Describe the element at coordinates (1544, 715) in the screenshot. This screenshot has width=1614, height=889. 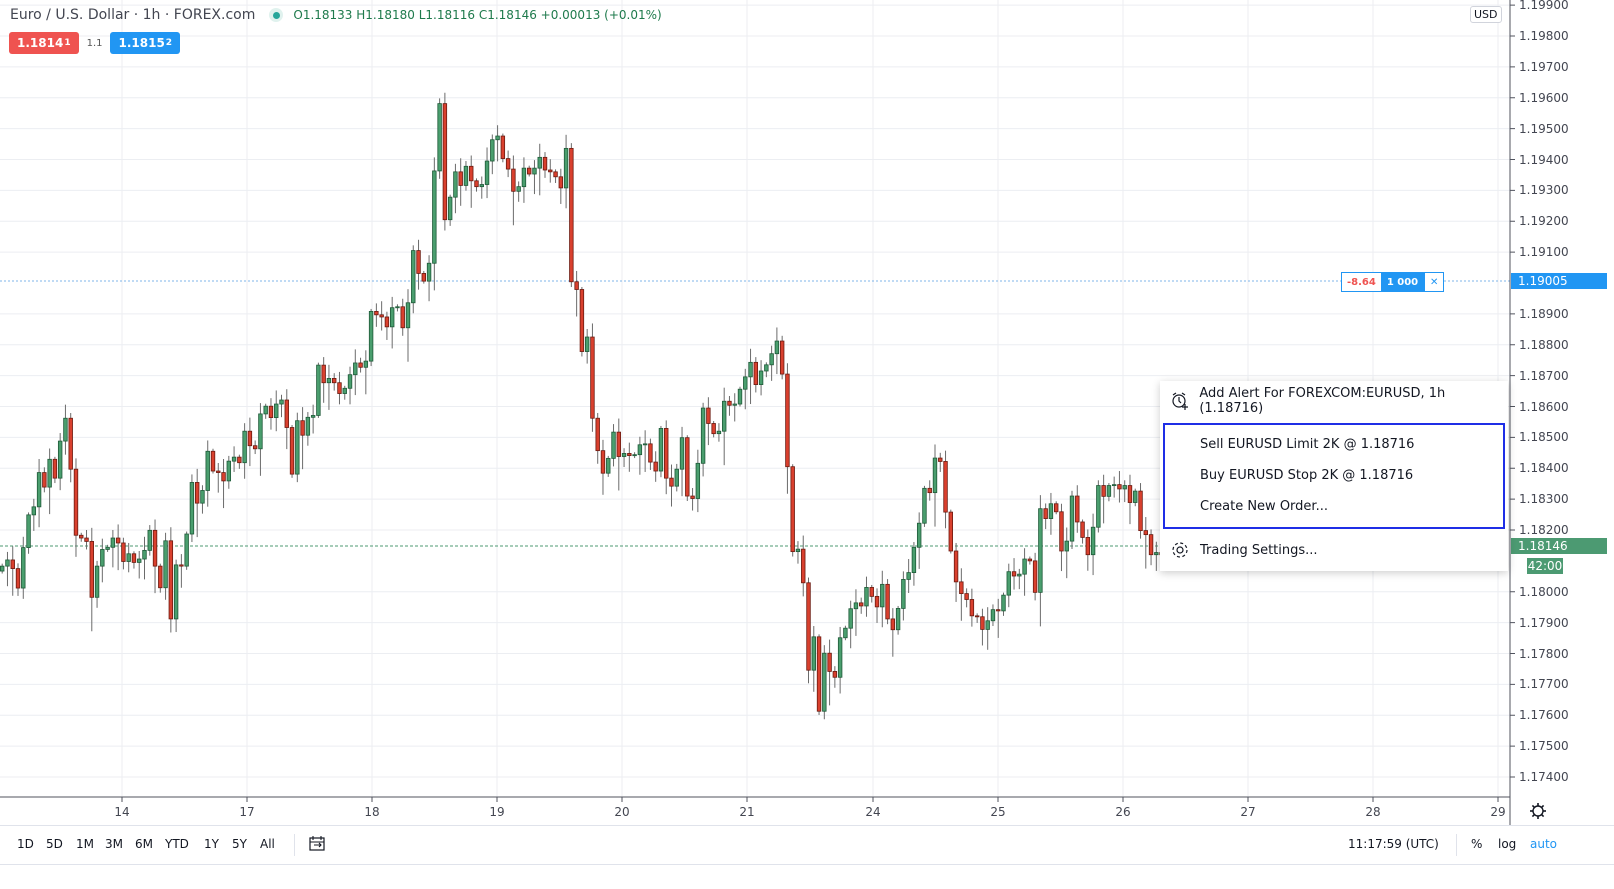
I see `price-axis-label: 1.17600` at that location.